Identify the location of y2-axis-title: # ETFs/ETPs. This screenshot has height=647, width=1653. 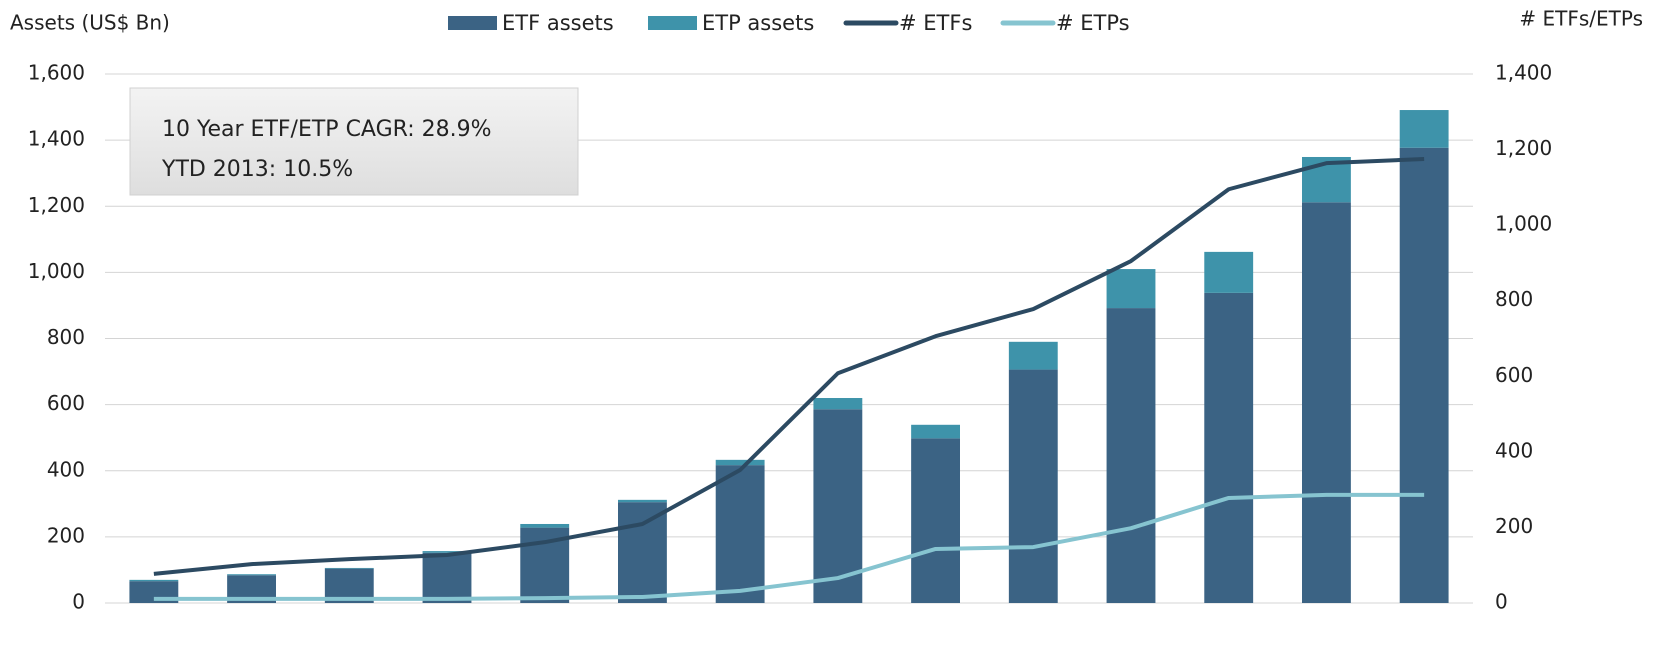
(1581, 19).